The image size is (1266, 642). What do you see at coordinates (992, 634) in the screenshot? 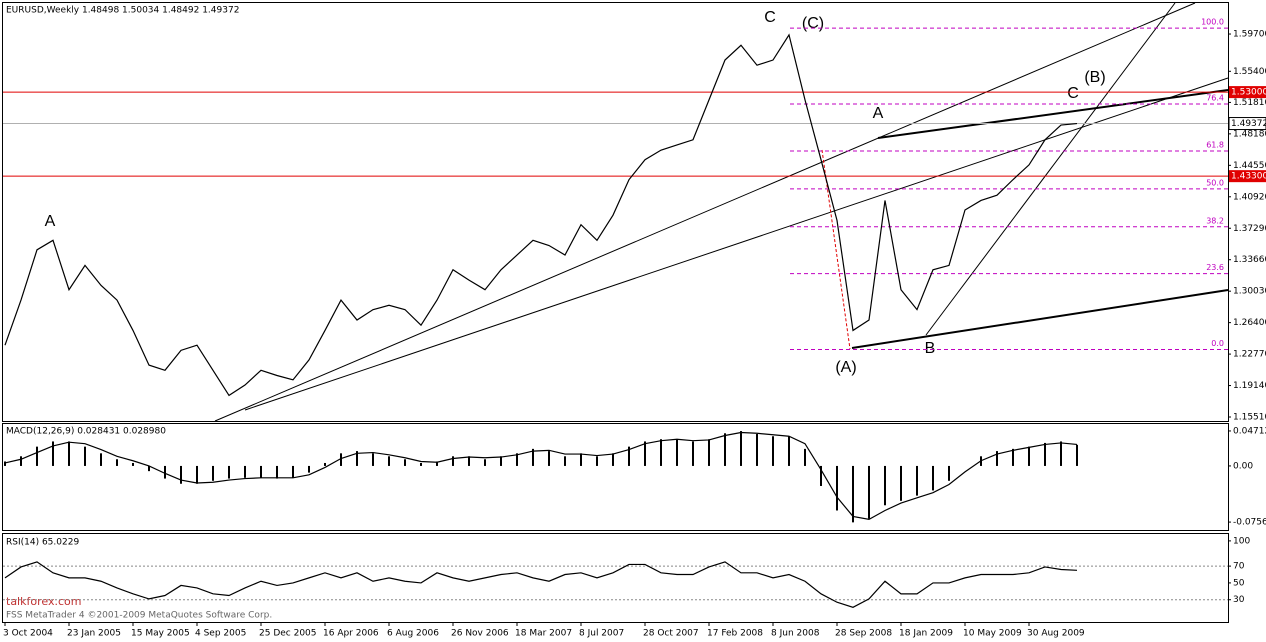
I see `x-tick-label: 10 May 2009` at bounding box center [992, 634].